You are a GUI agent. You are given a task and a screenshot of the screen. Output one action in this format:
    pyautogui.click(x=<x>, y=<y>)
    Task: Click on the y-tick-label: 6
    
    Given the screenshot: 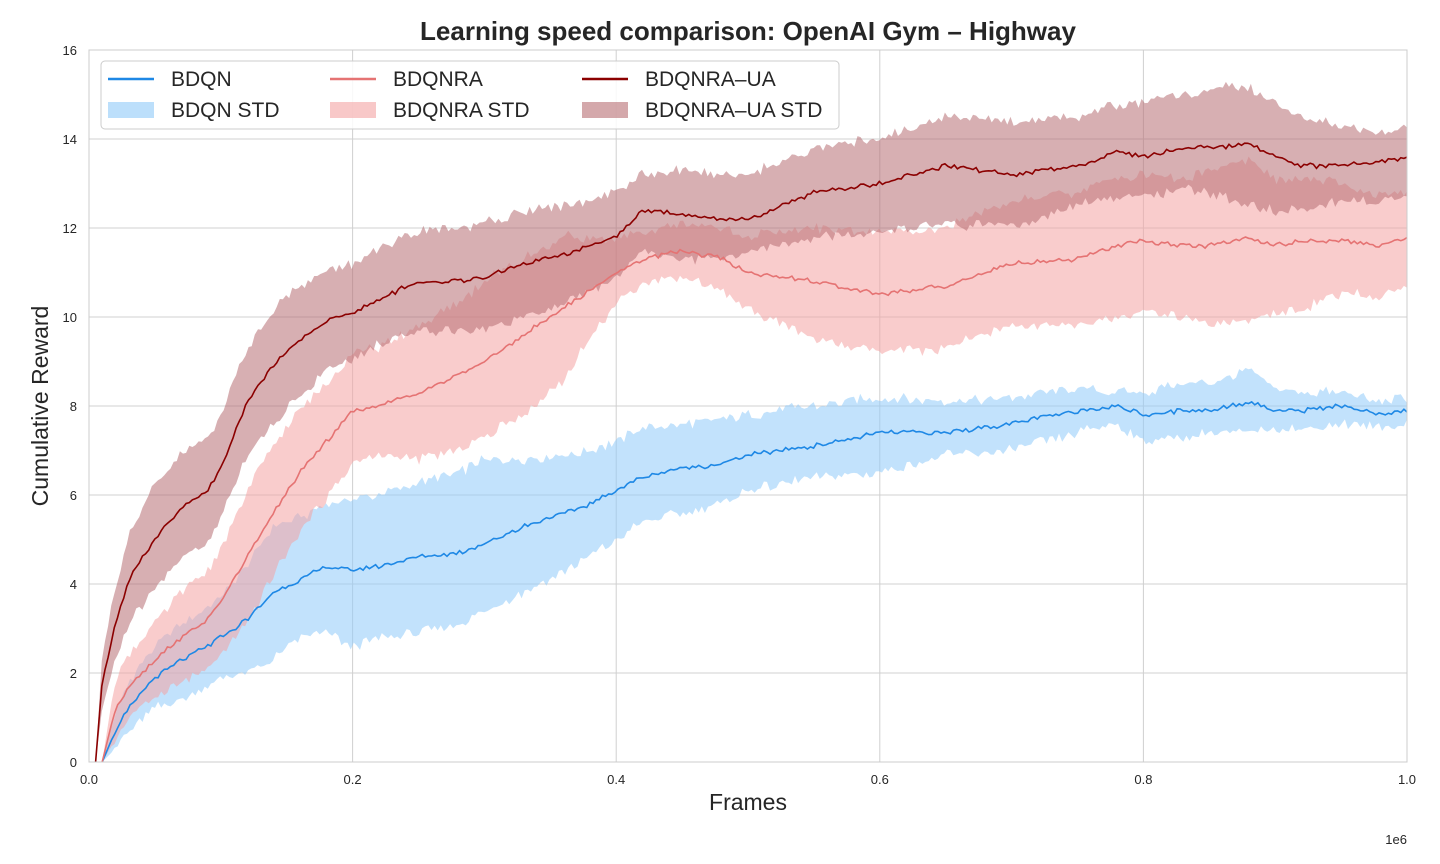 What is the action you would take?
    pyautogui.click(x=73, y=495)
    